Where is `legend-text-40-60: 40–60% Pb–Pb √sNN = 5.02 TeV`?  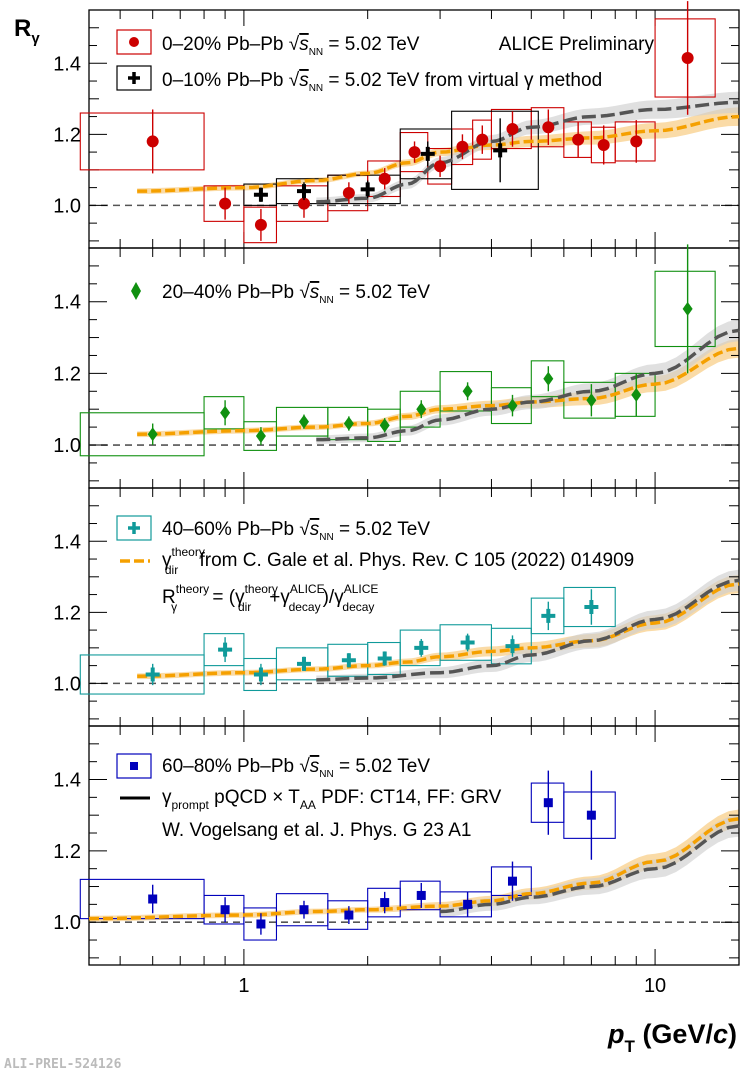
legend-text-40-60: 40–60% Pb–Pb √sNN = 5.02 TeV is located at coordinates (296, 531).